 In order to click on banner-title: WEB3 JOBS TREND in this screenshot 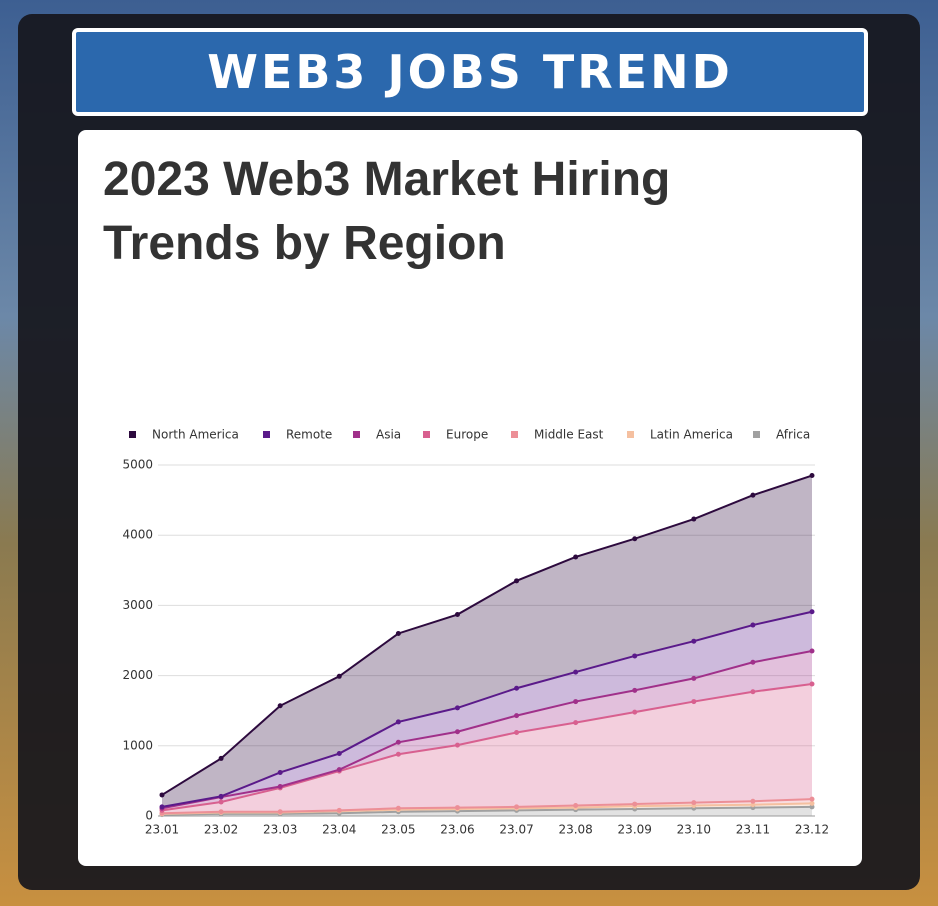, I will do `click(470, 72)`.